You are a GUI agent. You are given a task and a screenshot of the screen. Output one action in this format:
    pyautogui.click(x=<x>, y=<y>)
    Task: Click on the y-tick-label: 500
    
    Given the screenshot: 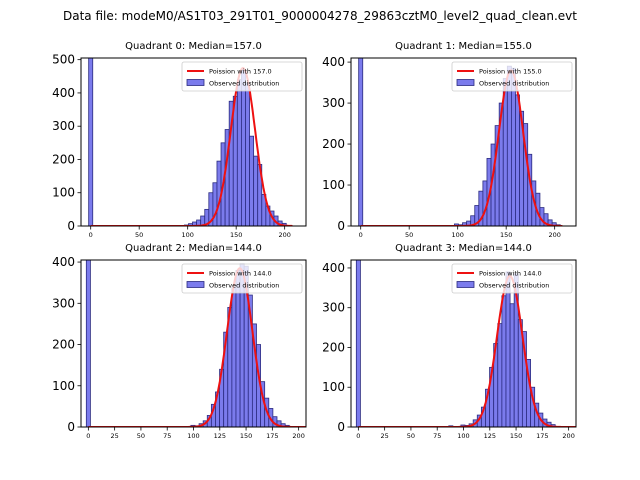 What is the action you would take?
    pyautogui.click(x=63, y=60)
    